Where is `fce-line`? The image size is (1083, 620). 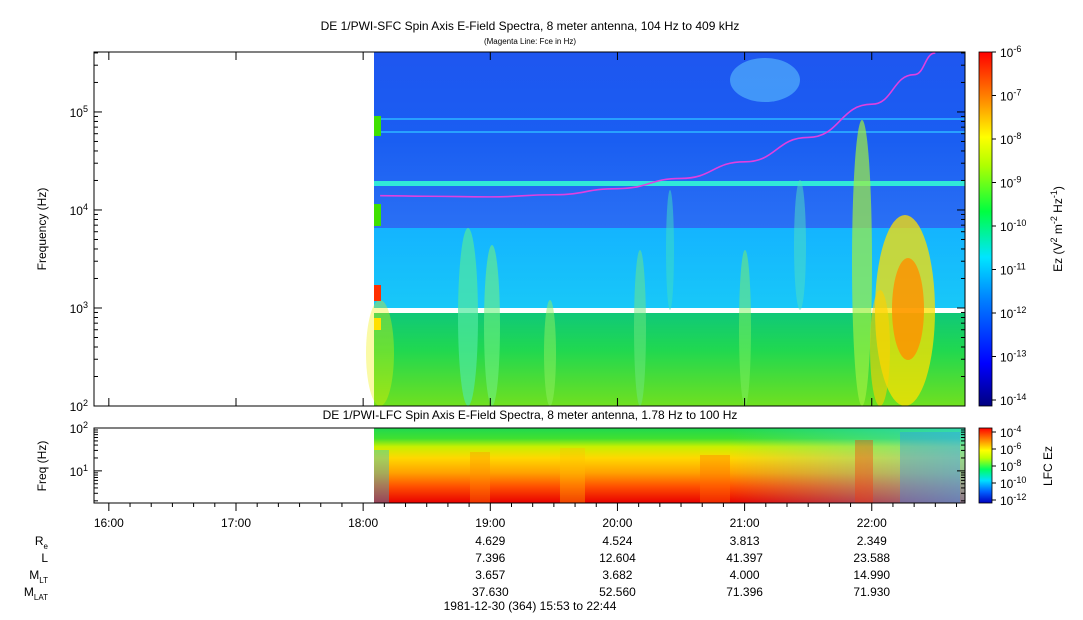 fce-line is located at coordinates (658, 125).